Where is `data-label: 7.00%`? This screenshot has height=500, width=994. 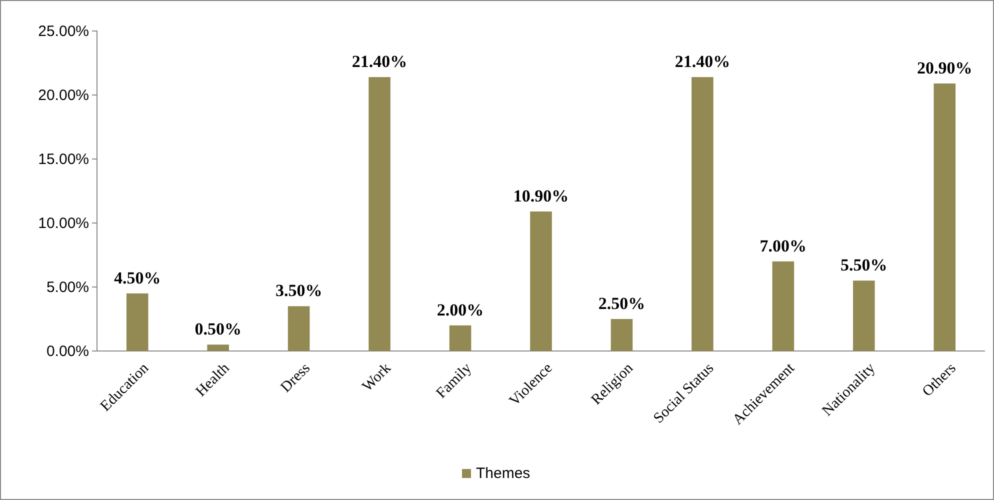
data-label: 7.00% is located at coordinates (783, 246).